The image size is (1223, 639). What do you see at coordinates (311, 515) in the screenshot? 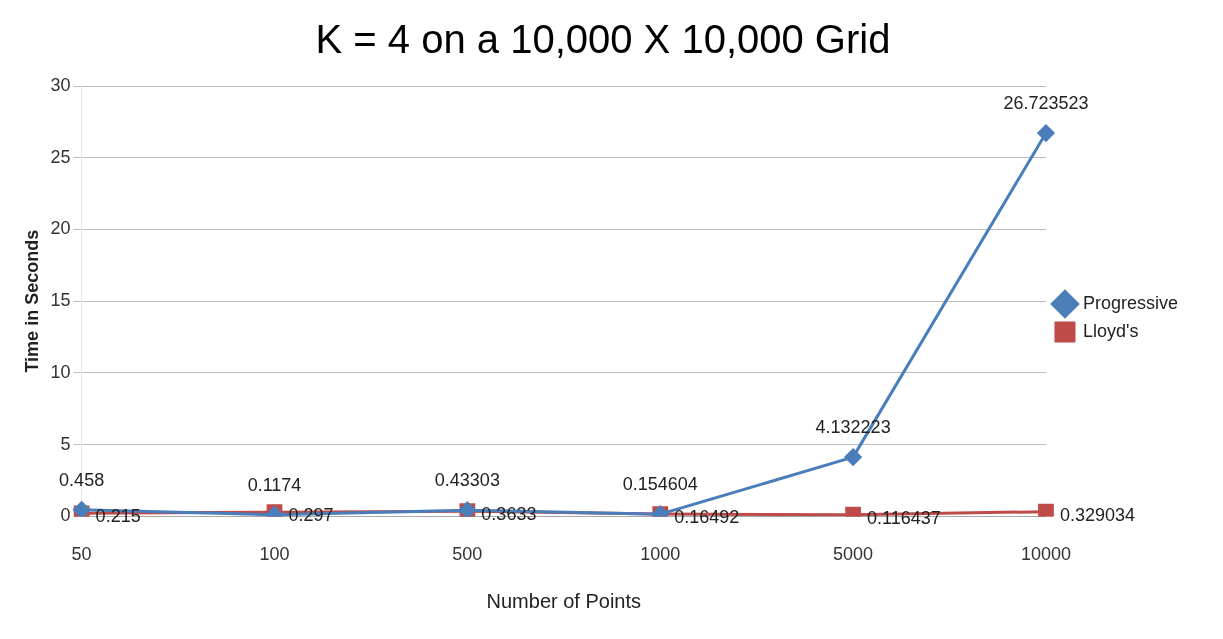
I see `data-label: 0.297` at bounding box center [311, 515].